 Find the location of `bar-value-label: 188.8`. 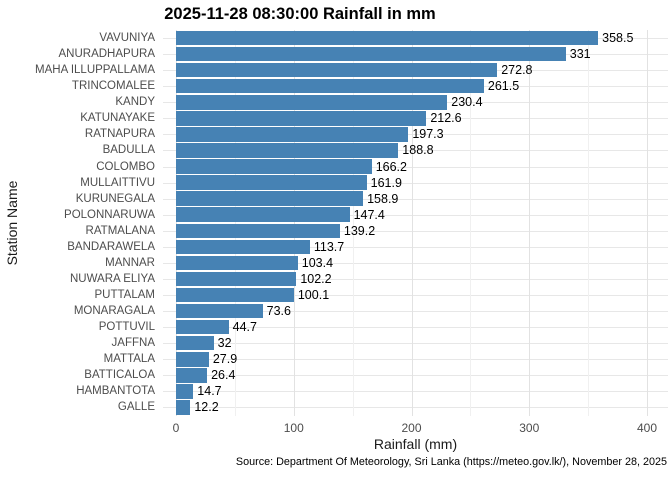

bar-value-label: 188.8 is located at coordinates (418, 150).